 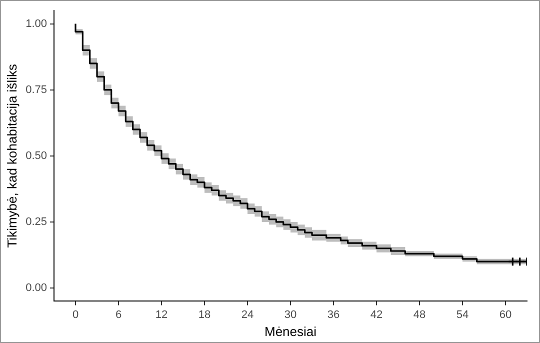 I want to click on x-tick-label: 24, so click(x=247, y=314).